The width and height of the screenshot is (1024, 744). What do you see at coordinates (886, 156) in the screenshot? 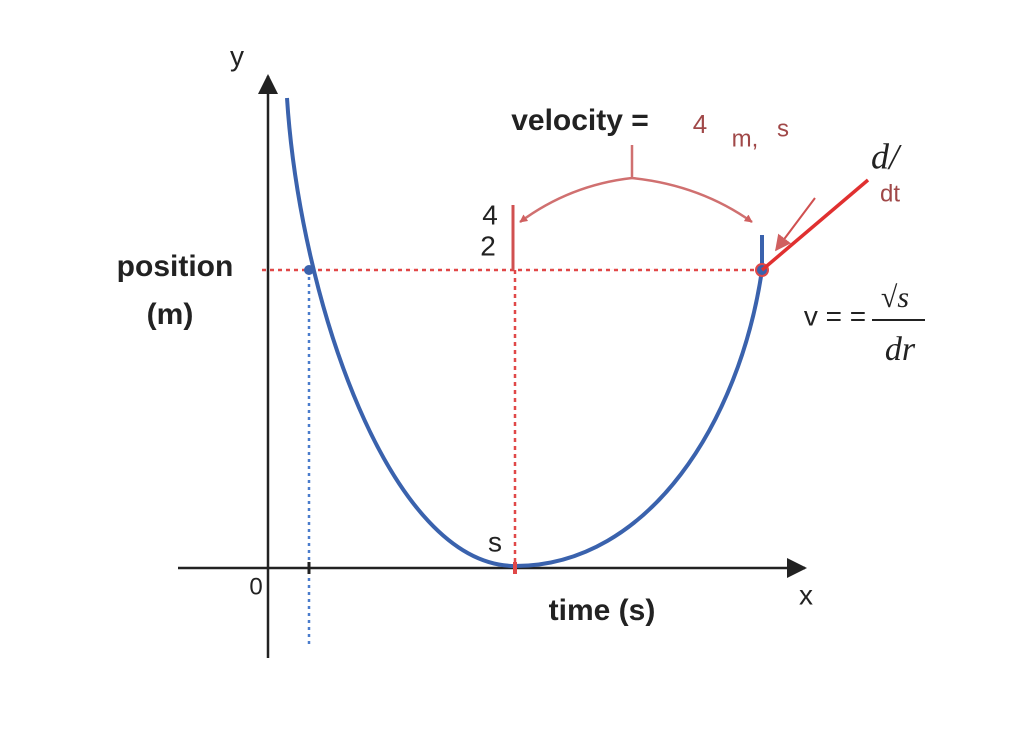
I see `derivative-top: d/` at bounding box center [886, 156].